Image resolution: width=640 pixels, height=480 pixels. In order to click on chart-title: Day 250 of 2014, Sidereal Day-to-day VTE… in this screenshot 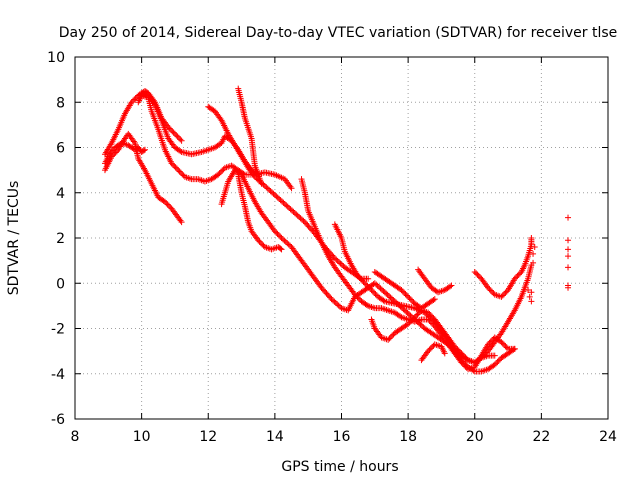, I will do `click(338, 33)`.